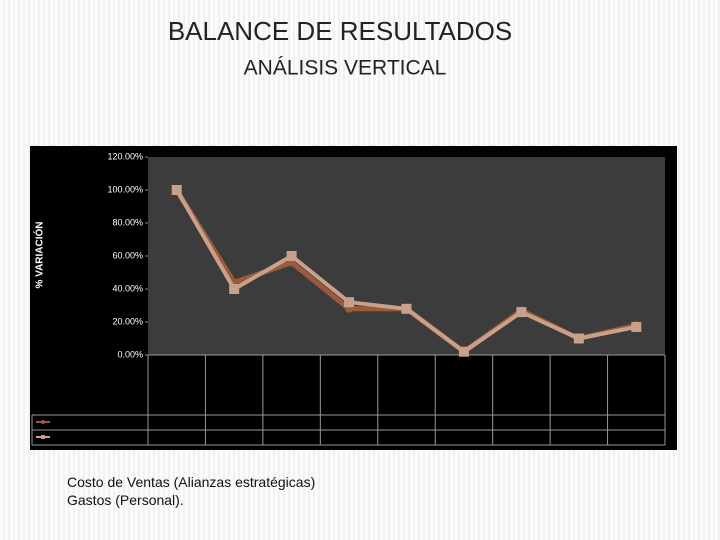  Describe the element at coordinates (125, 189) in the screenshot. I see `y-tick-label: 100.00%` at that location.